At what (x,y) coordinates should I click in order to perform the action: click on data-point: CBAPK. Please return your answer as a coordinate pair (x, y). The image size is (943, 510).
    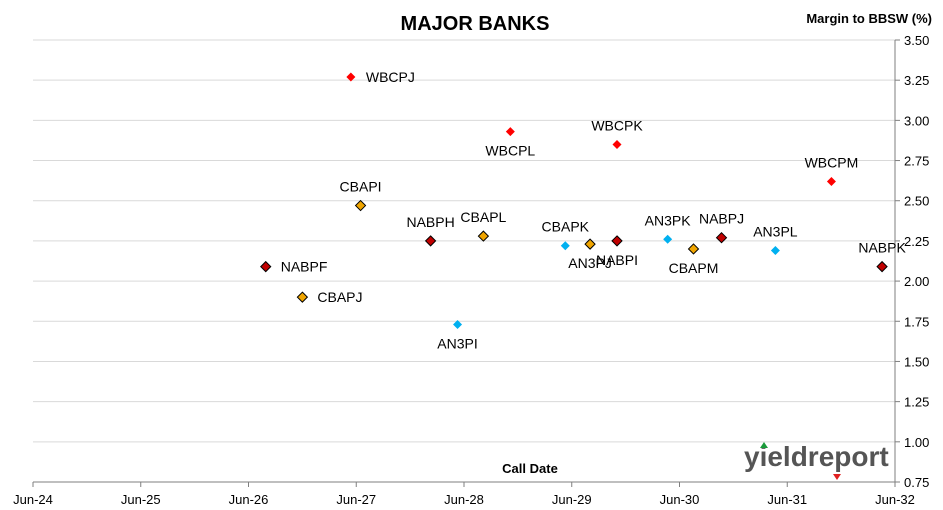
    Looking at the image, I should click on (566, 235).